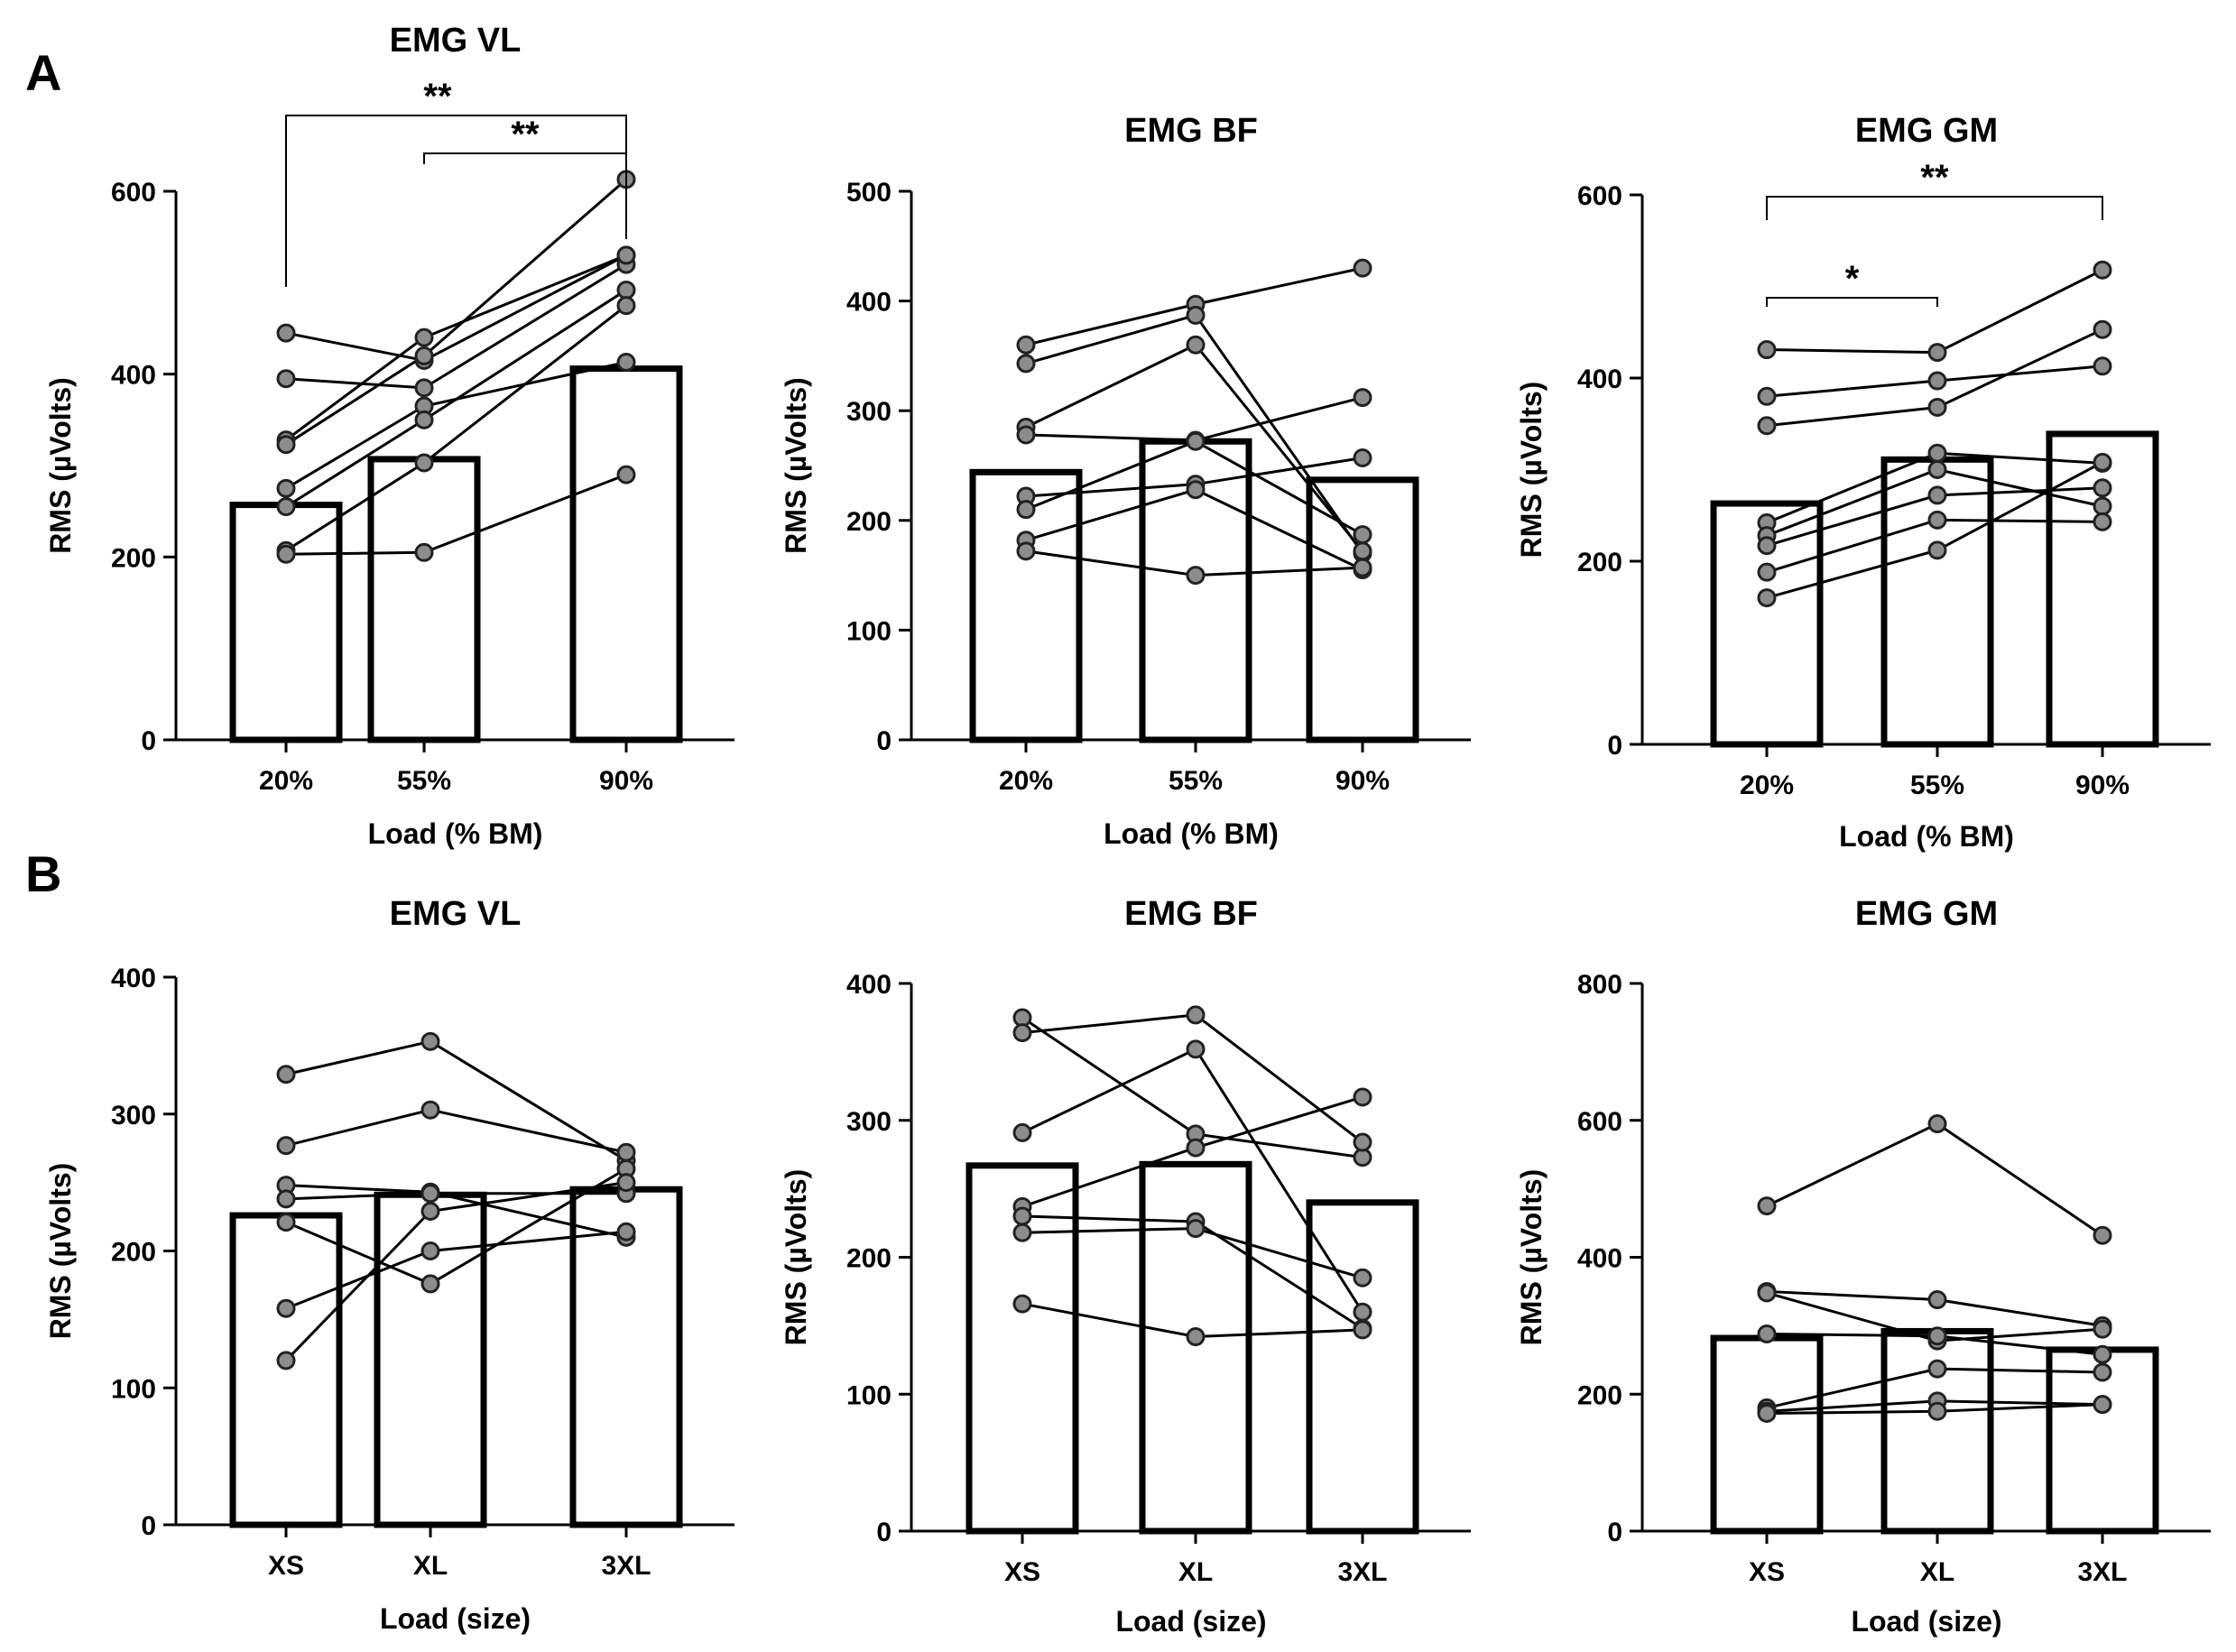 Image resolution: width=2236 pixels, height=1652 pixels. What do you see at coordinates (1362, 1572) in the screenshot?
I see `x-tick-label: 3XL` at bounding box center [1362, 1572].